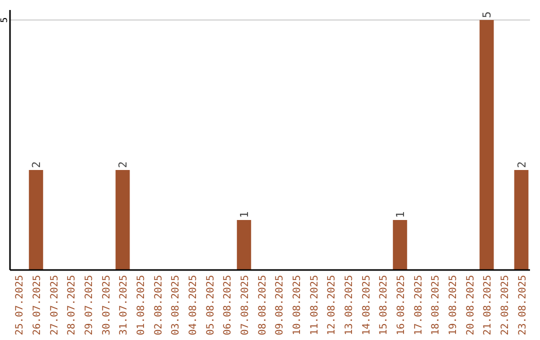 The height and width of the screenshot is (340, 540). I want to click on x-tick-label: 09.08.2025, so click(280, 305).